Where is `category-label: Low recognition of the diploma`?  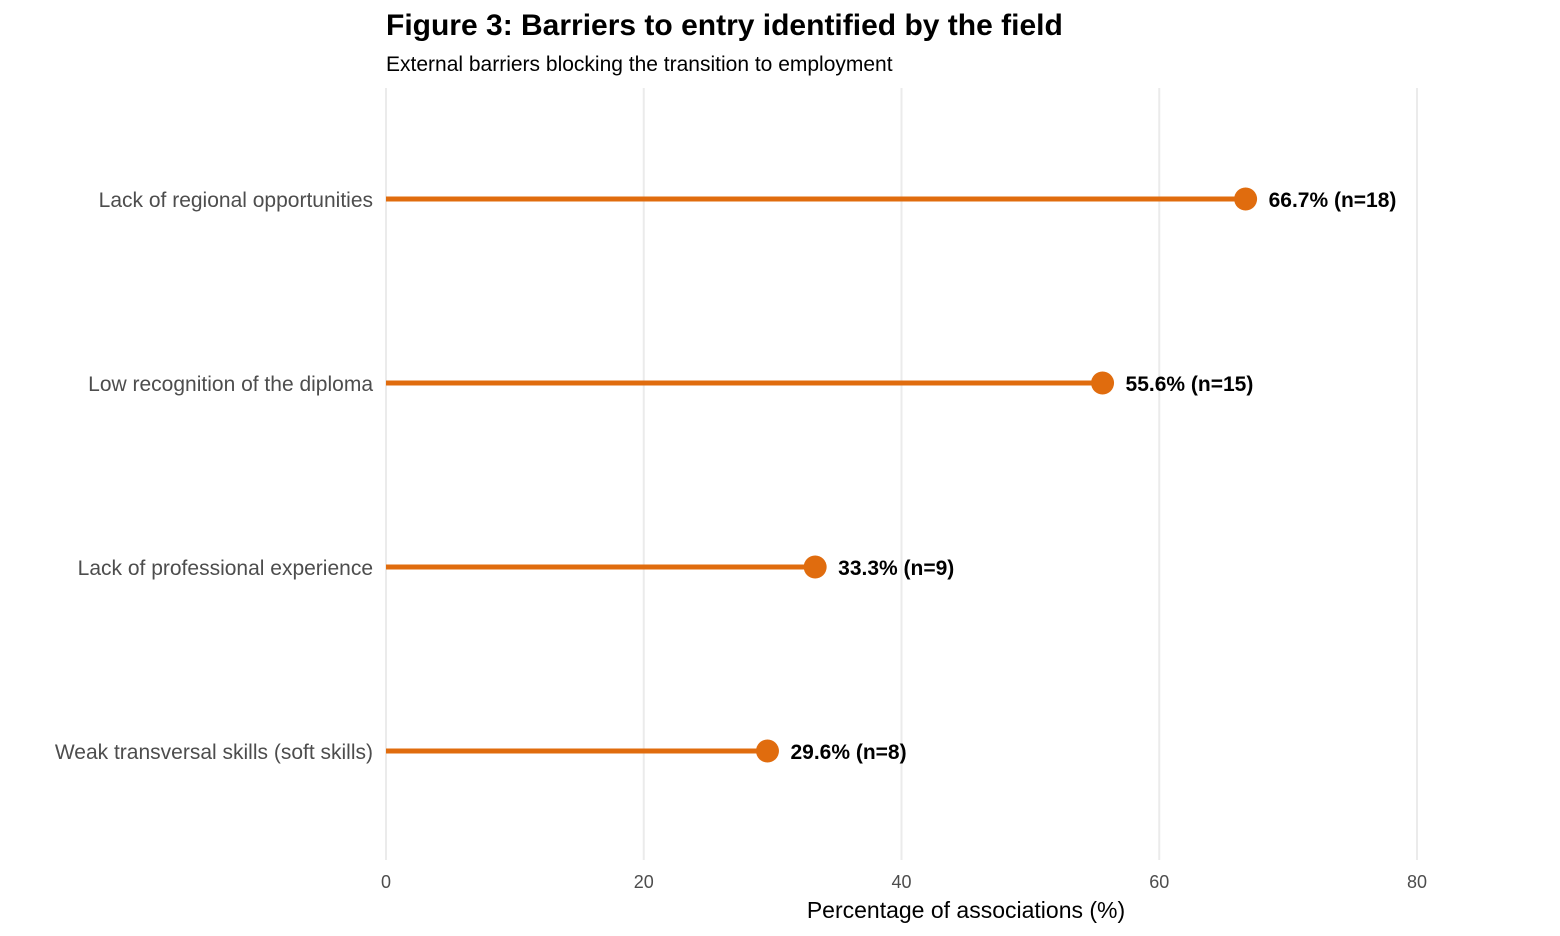 category-label: Low recognition of the diploma is located at coordinates (230, 384).